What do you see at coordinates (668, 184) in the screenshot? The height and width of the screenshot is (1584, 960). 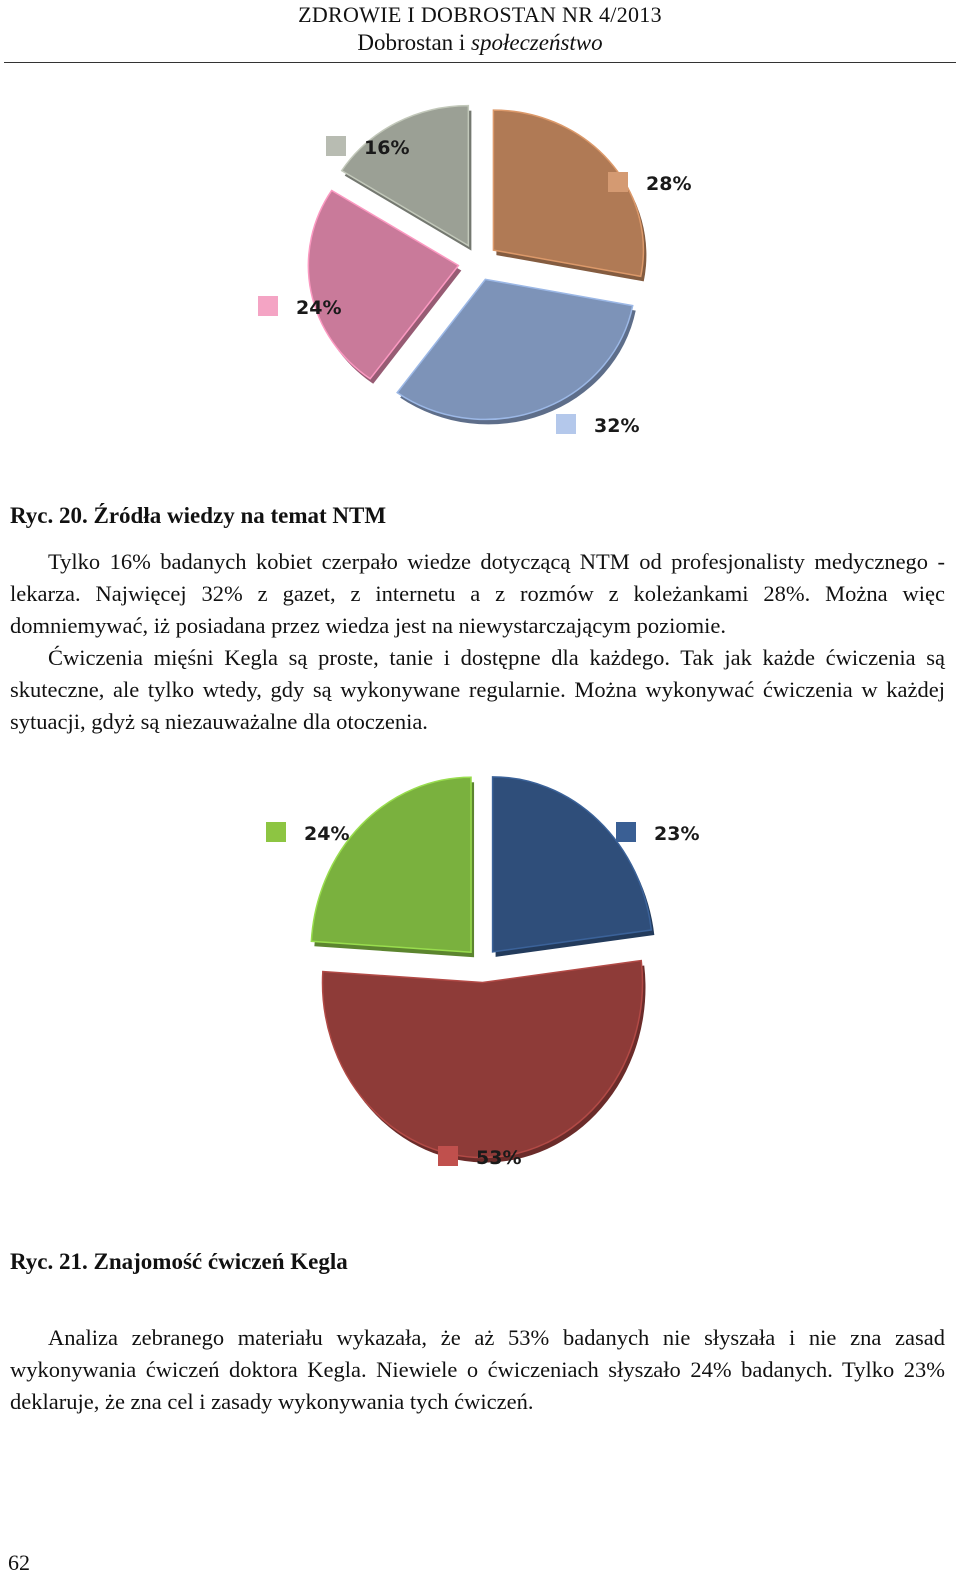 I see `slice-label-0: 28%` at bounding box center [668, 184].